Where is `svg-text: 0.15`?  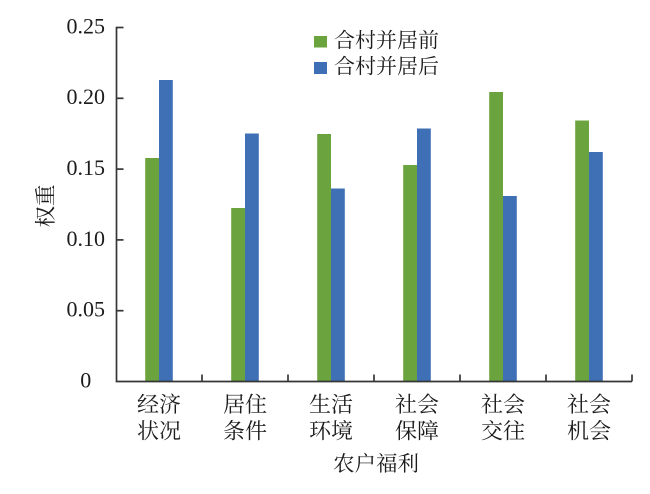 svg-text: 0.15 is located at coordinates (86, 167).